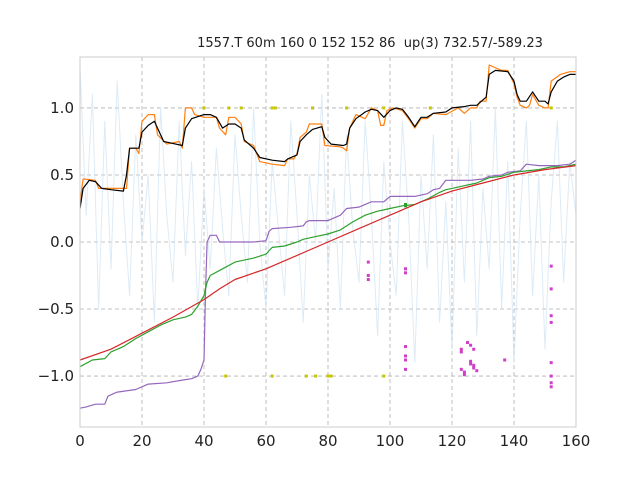  Describe the element at coordinates (452, 441) in the screenshot. I see `x-tick-label: 120` at that location.